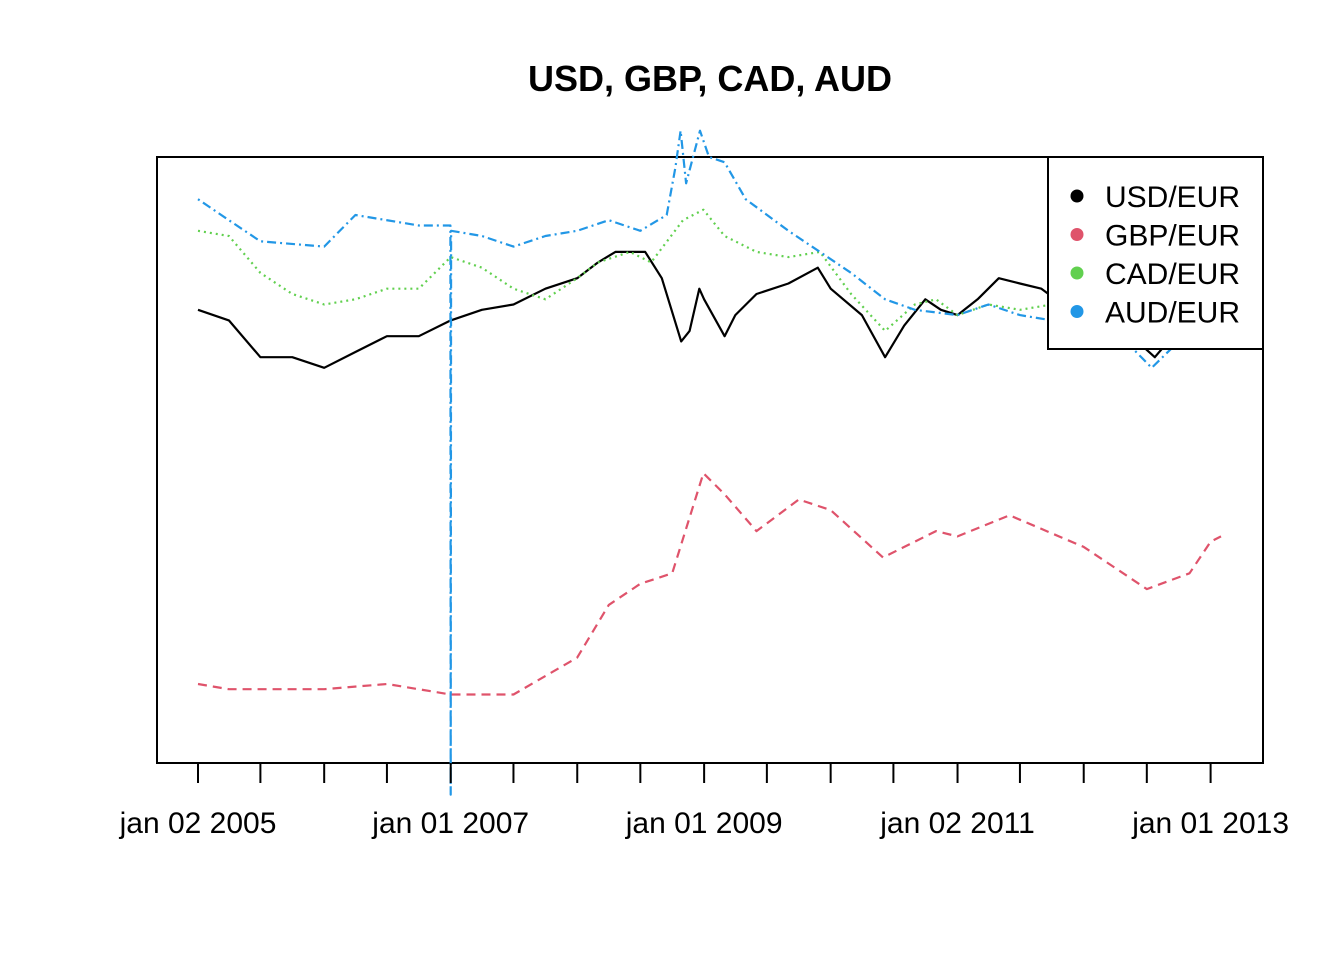 Image resolution: width=1344 pixels, height=960 pixels. What do you see at coordinates (704, 823) in the screenshot?
I see `x-tick-label: jan 01 2009` at bounding box center [704, 823].